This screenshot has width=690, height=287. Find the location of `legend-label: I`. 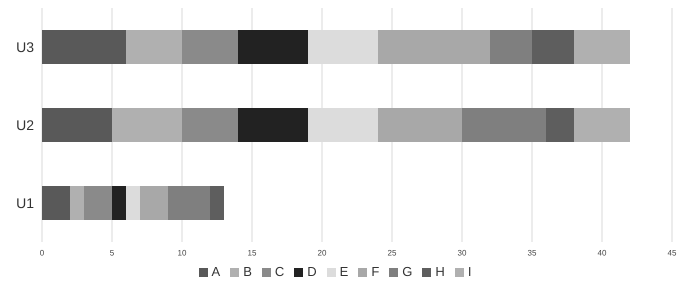

legend-label: I is located at coordinates (470, 271).